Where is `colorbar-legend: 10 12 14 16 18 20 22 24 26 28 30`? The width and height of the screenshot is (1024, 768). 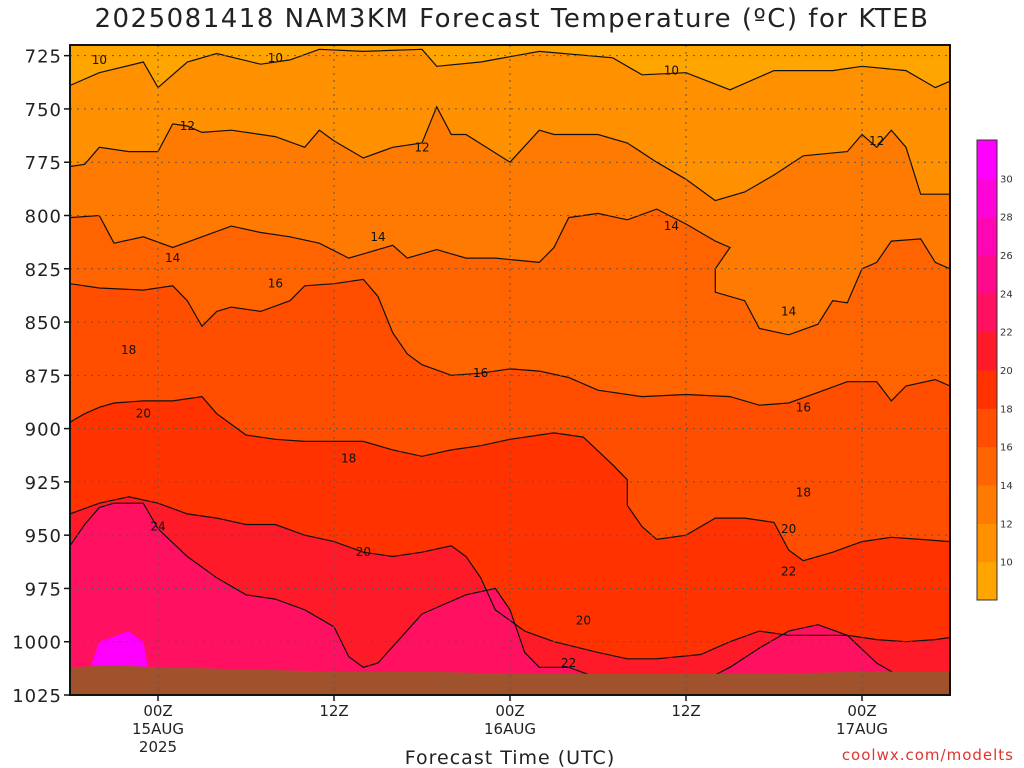 colorbar-legend: 10 12 14 16 18 20 22 24 26 28 30 is located at coordinates (994, 370).